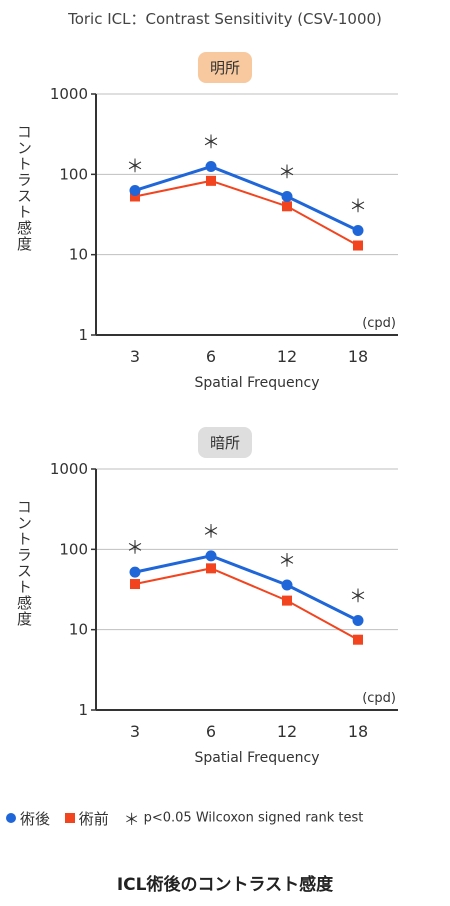 This screenshot has width=450, height=906. What do you see at coordinates (69, 818) in the screenshot?
I see `square-marker-icon` at bounding box center [69, 818].